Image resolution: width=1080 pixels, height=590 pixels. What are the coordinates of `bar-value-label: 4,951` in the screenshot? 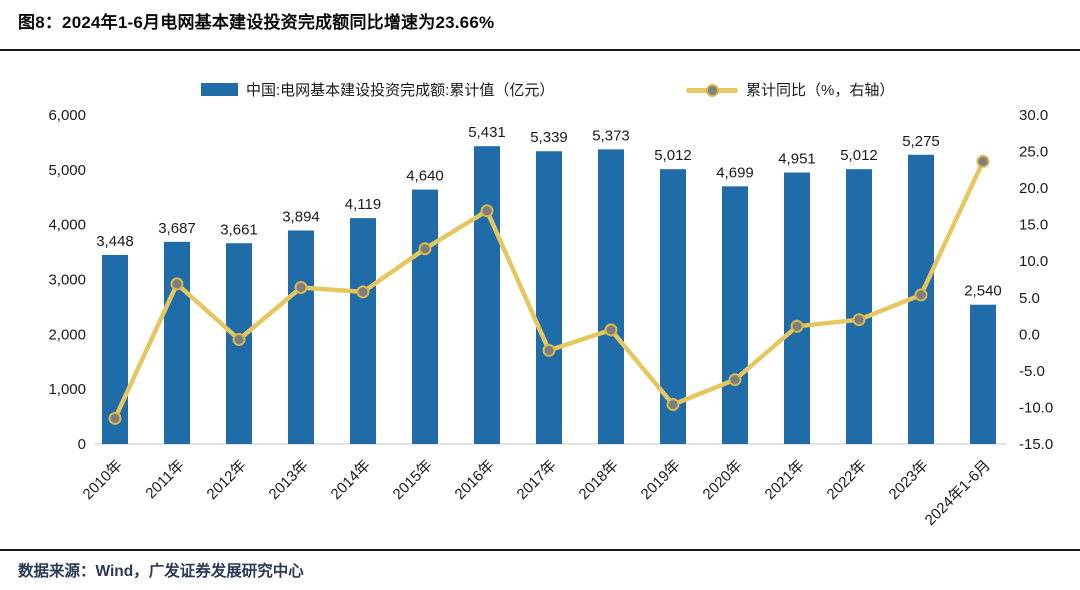 It's located at (797, 159).